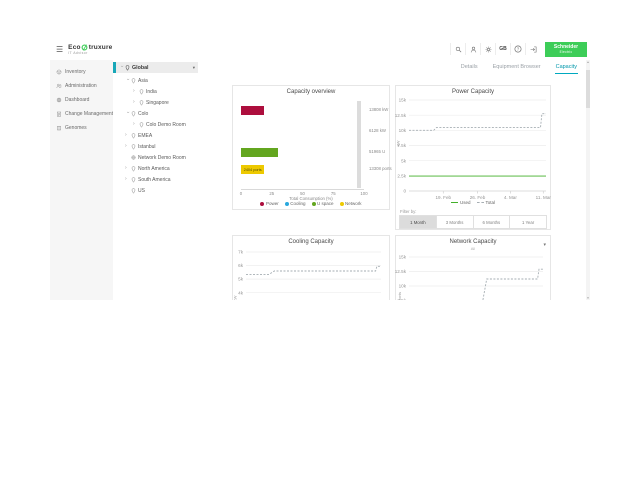 The image size is (640, 480). What do you see at coordinates (155, 67) in the screenshot?
I see `location-selector: › Global ▾` at bounding box center [155, 67].